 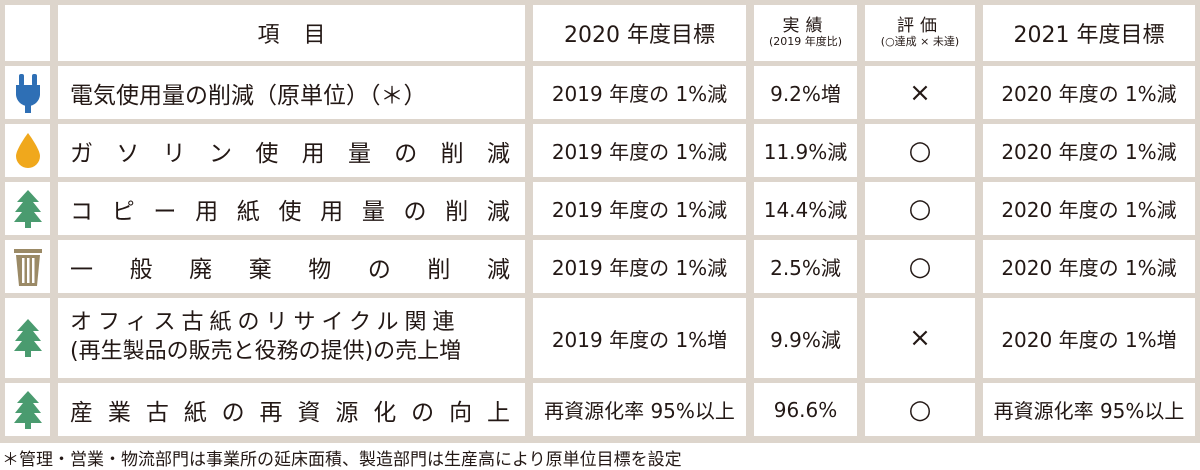 What do you see at coordinates (805, 409) in the screenshot?
I see `row-result: 96.6%` at bounding box center [805, 409].